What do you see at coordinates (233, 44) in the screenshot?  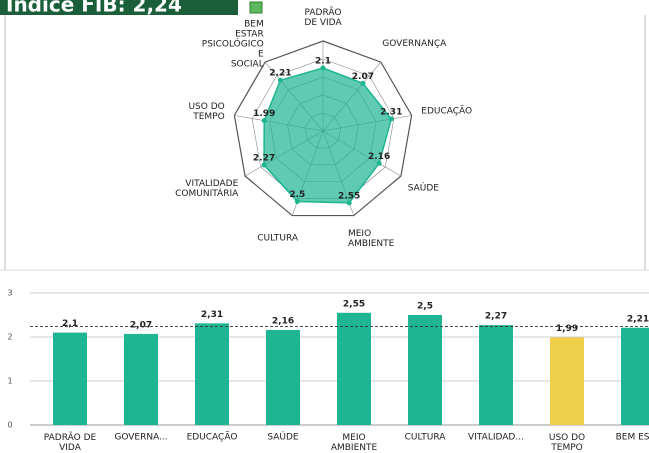 I see `radar-axis-label: BEM ESTAR PSICOLÓGICO E SOCIAL` at bounding box center [233, 44].